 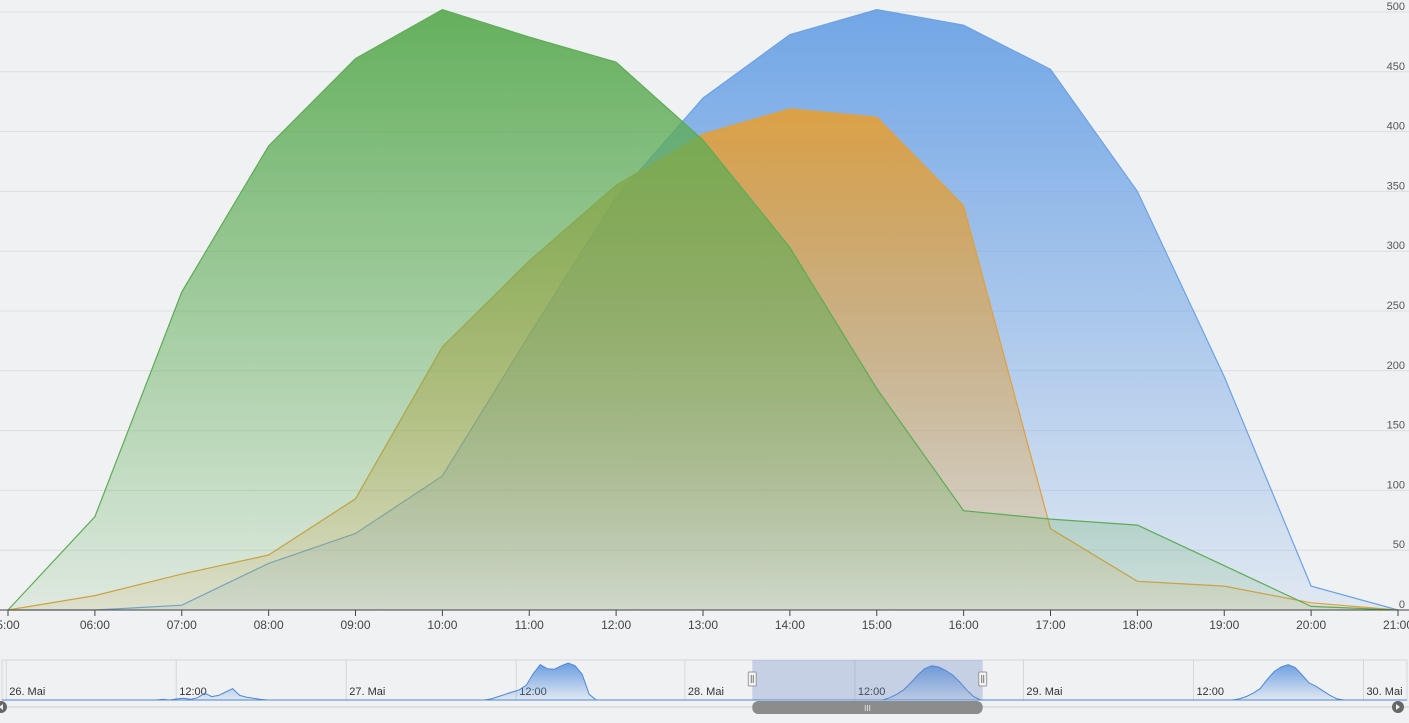 What do you see at coordinates (706, 692) in the screenshot?
I see `navigator-date-label: 28. Mai` at bounding box center [706, 692].